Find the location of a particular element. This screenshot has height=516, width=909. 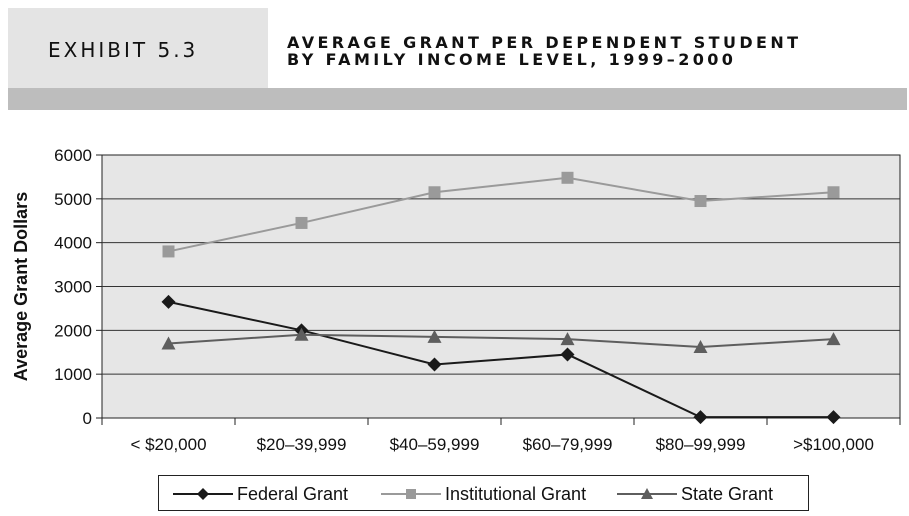

y-tick-label: 3000 is located at coordinates (73, 287).